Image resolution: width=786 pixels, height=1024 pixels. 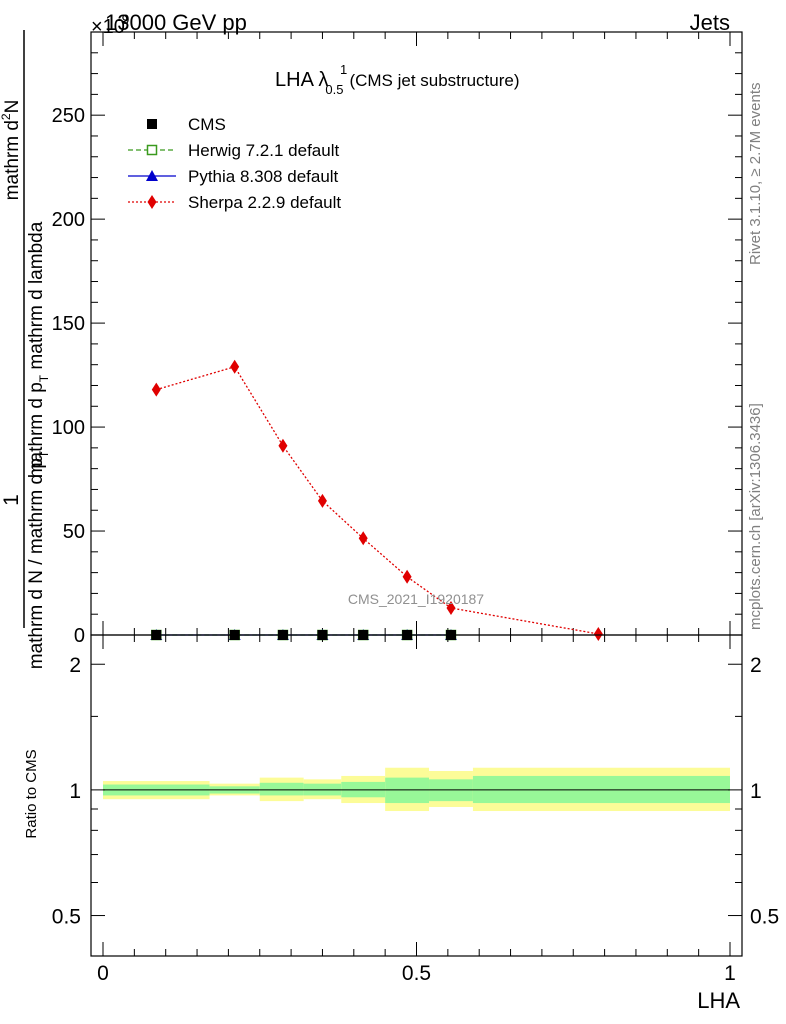 What do you see at coordinates (176, 22) in the screenshot?
I see `energy-label: 13000 GeV pp` at bounding box center [176, 22].